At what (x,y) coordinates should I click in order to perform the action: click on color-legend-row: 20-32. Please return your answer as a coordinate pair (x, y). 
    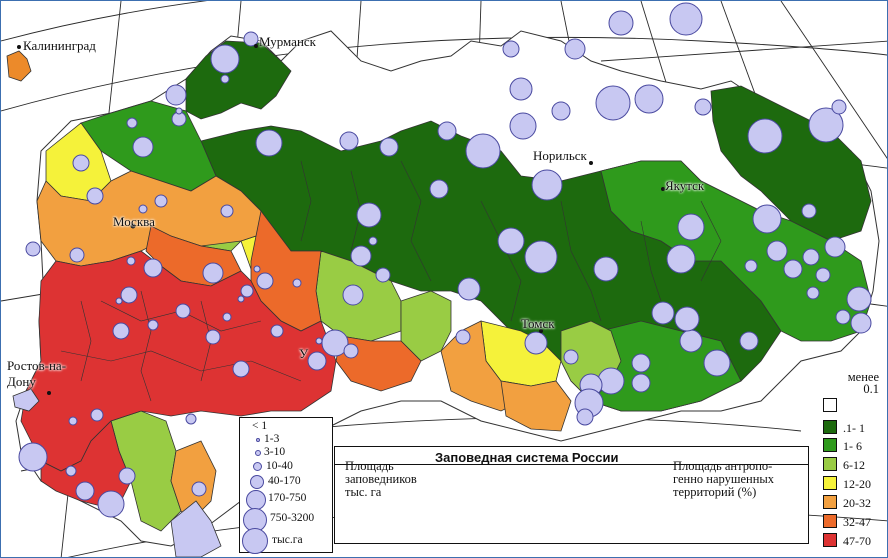
    Looking at the image, I should click on (853, 503).